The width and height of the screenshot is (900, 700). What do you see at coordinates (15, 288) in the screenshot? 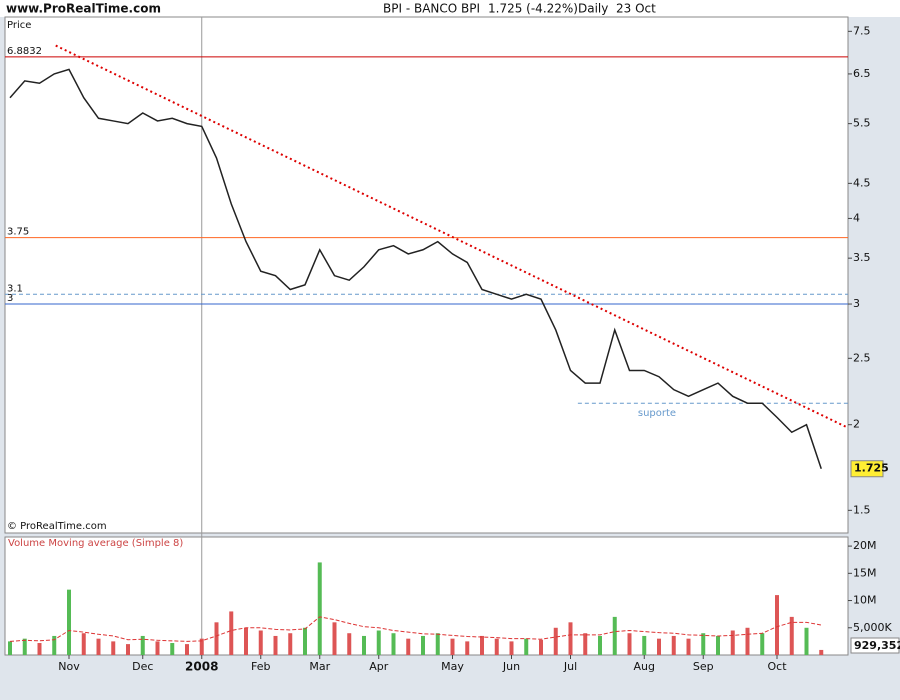
I see `level-label: 3.1` at bounding box center [15, 288].